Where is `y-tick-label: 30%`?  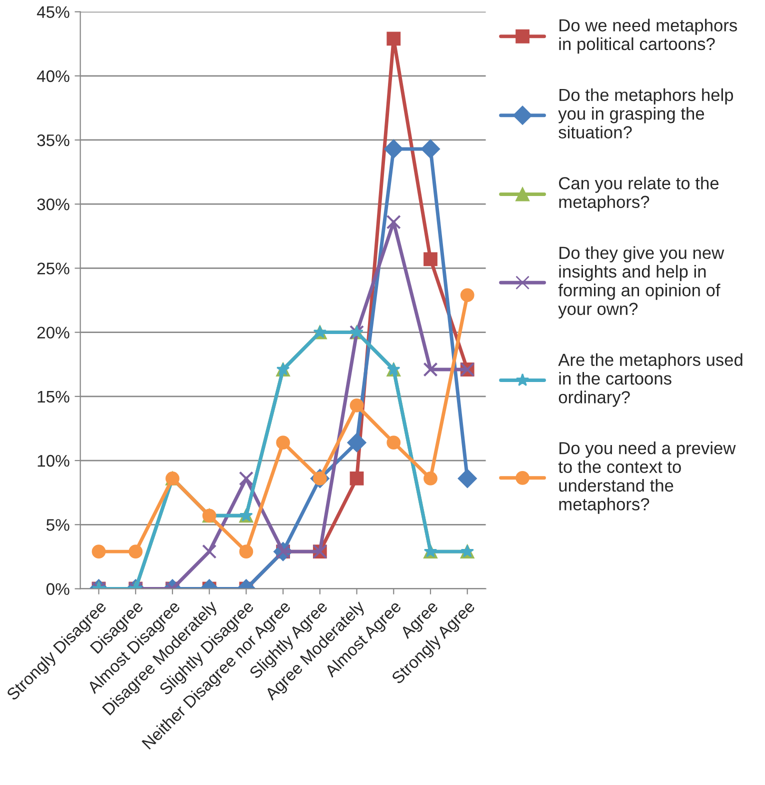 y-tick-label: 30% is located at coordinates (53, 204).